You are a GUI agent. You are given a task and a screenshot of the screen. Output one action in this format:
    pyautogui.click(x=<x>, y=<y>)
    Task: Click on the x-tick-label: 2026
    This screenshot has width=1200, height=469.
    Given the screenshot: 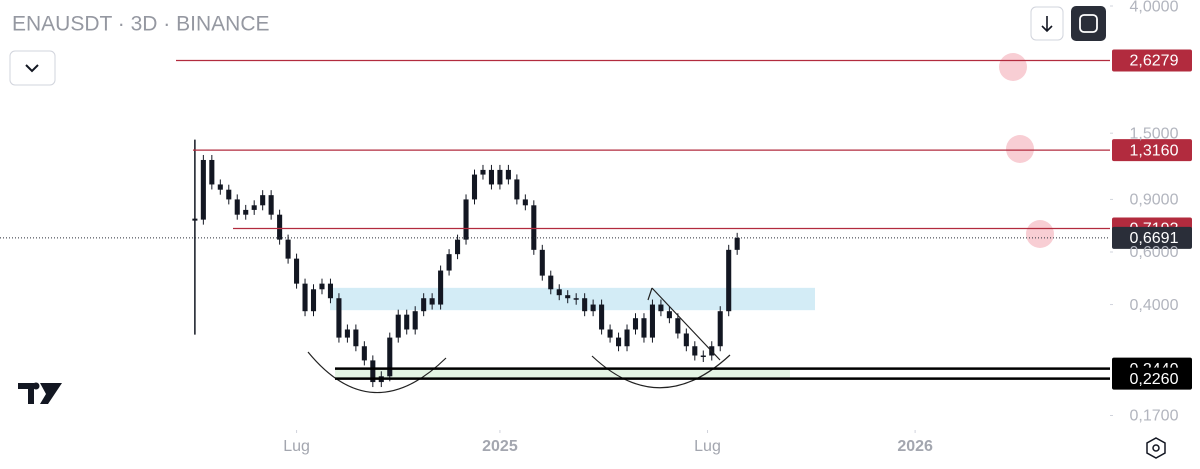 What is the action you would take?
    pyautogui.click(x=915, y=446)
    